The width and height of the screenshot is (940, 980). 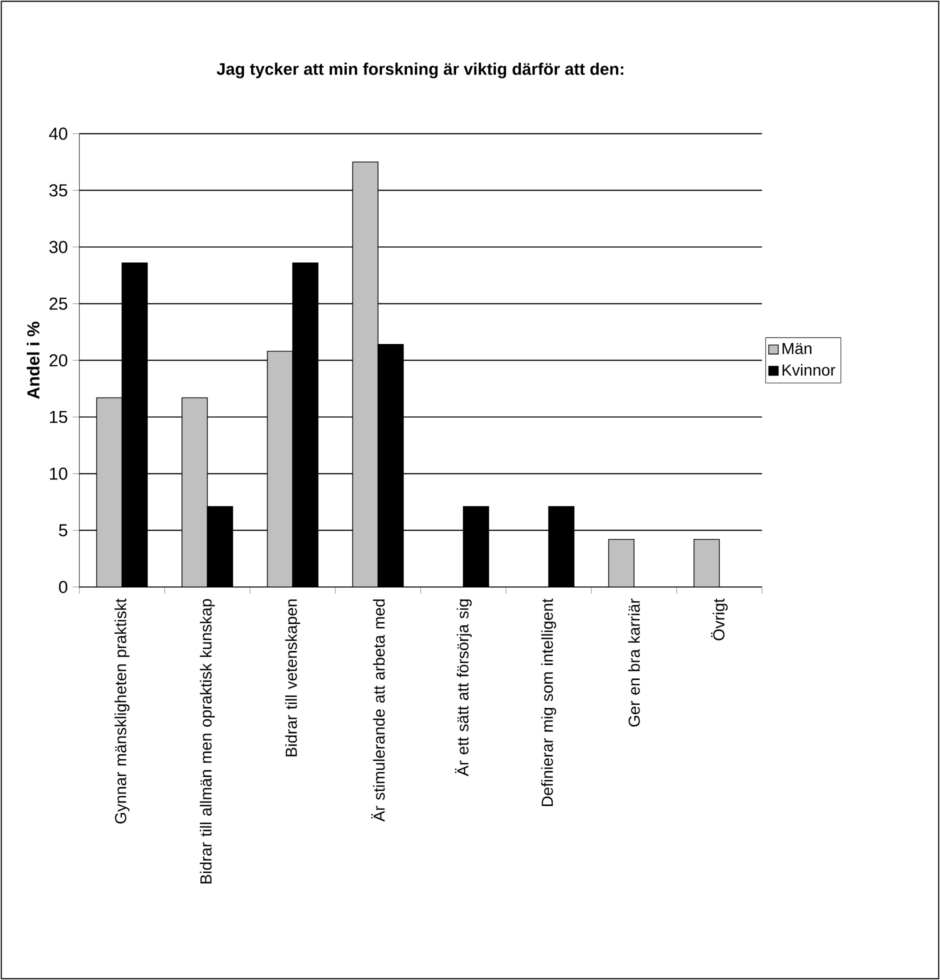 What do you see at coordinates (63, 587) in the screenshot?
I see `y-tick-label: 0` at bounding box center [63, 587].